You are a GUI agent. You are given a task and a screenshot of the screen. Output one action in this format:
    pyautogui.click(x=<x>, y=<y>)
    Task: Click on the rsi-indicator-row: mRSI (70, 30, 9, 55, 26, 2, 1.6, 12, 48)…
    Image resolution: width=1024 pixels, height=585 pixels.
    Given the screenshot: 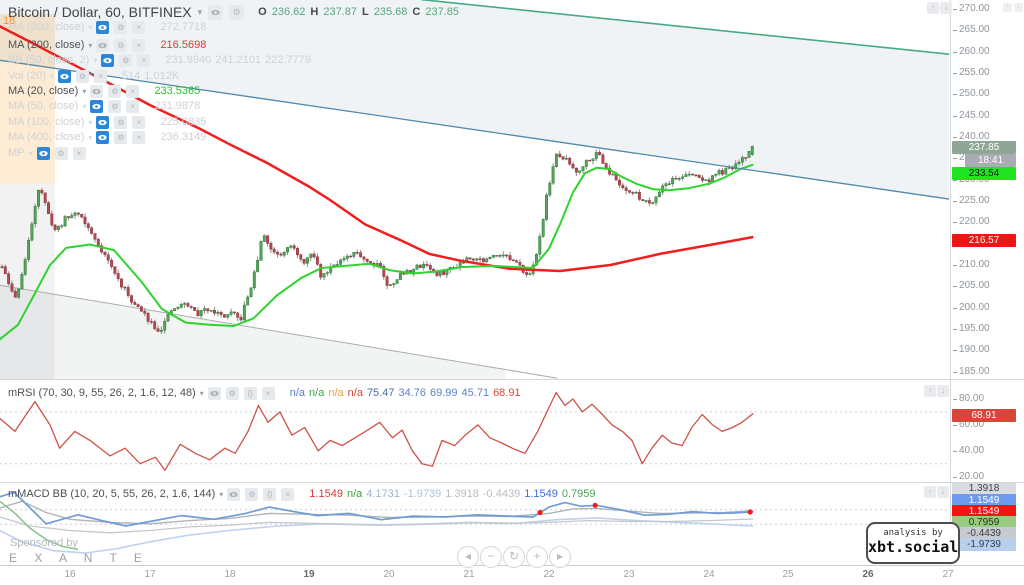 What is the action you would take?
    pyautogui.click(x=264, y=393)
    